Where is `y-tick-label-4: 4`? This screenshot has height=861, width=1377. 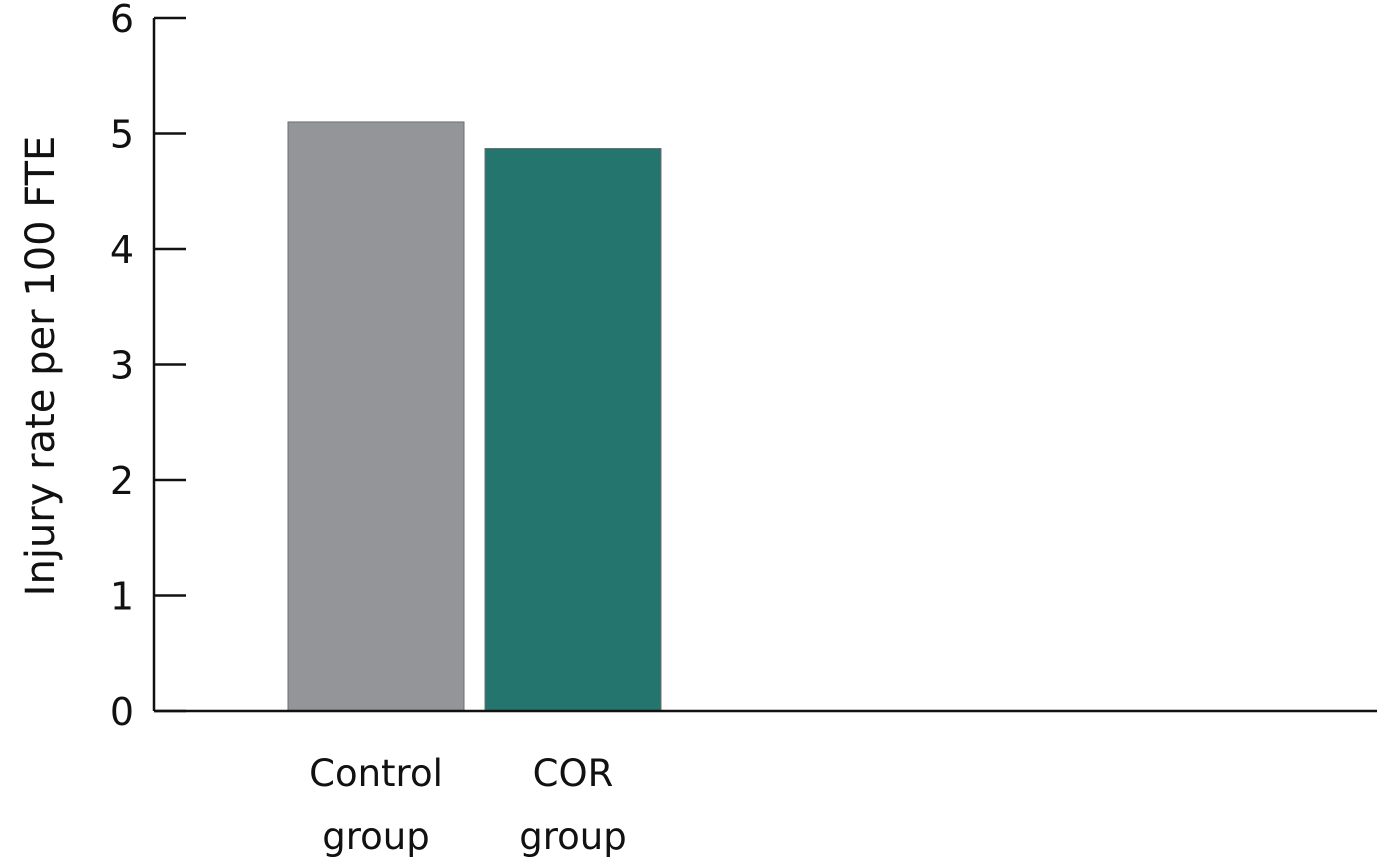 y-tick-label-4: 4 is located at coordinates (122, 250).